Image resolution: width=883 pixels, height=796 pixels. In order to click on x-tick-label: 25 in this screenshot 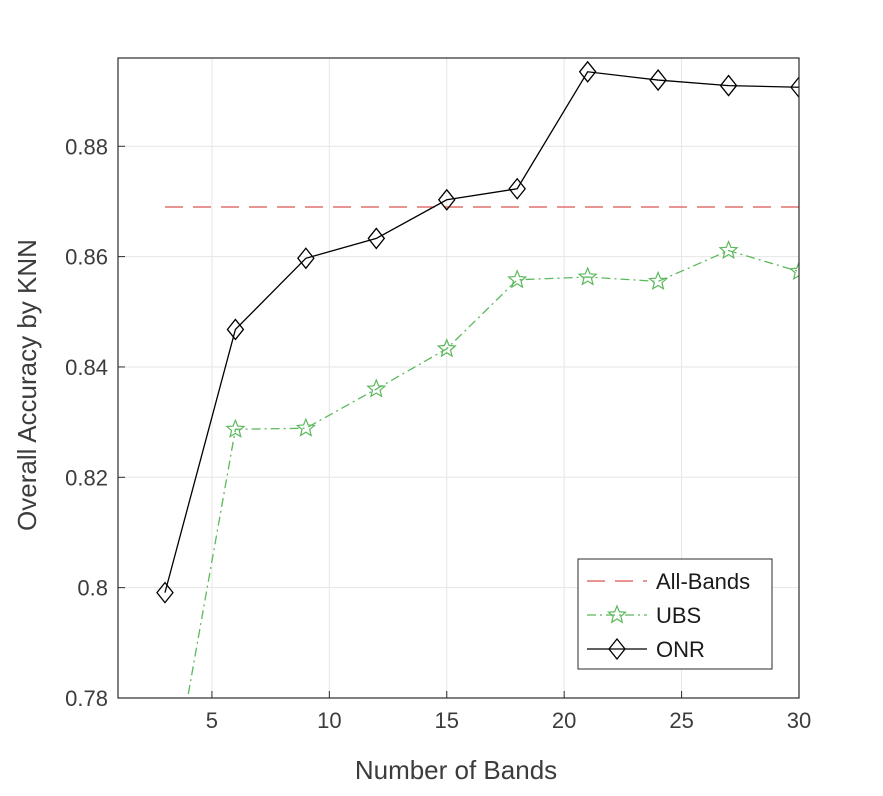, I will do `click(681, 720)`.